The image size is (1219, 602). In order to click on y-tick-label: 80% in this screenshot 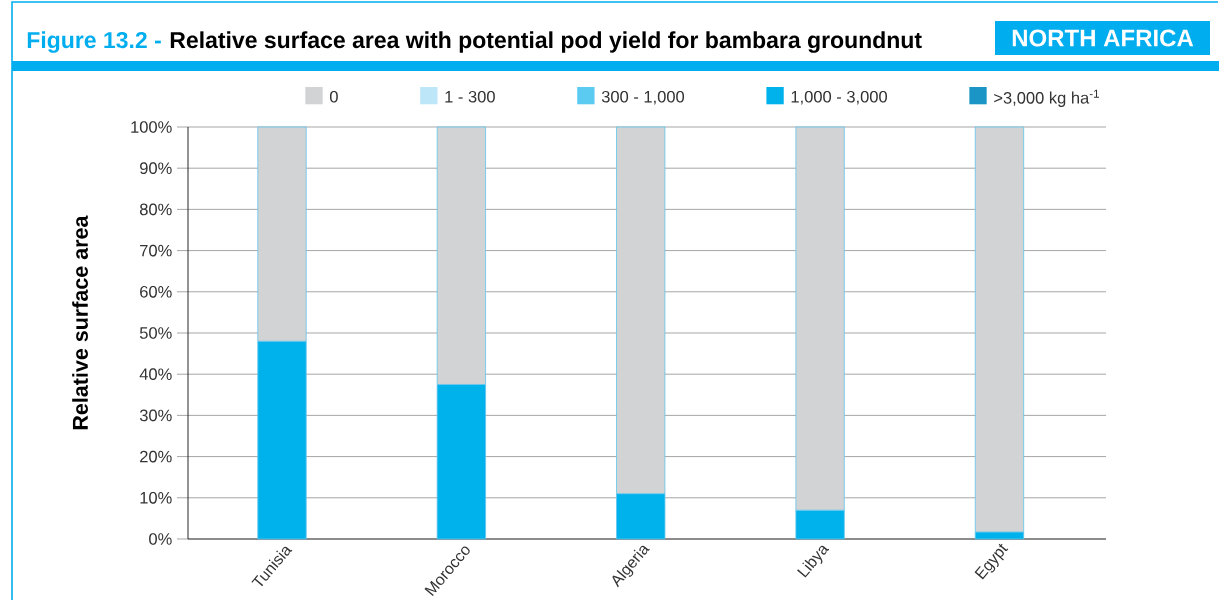, I will do `click(155, 209)`.